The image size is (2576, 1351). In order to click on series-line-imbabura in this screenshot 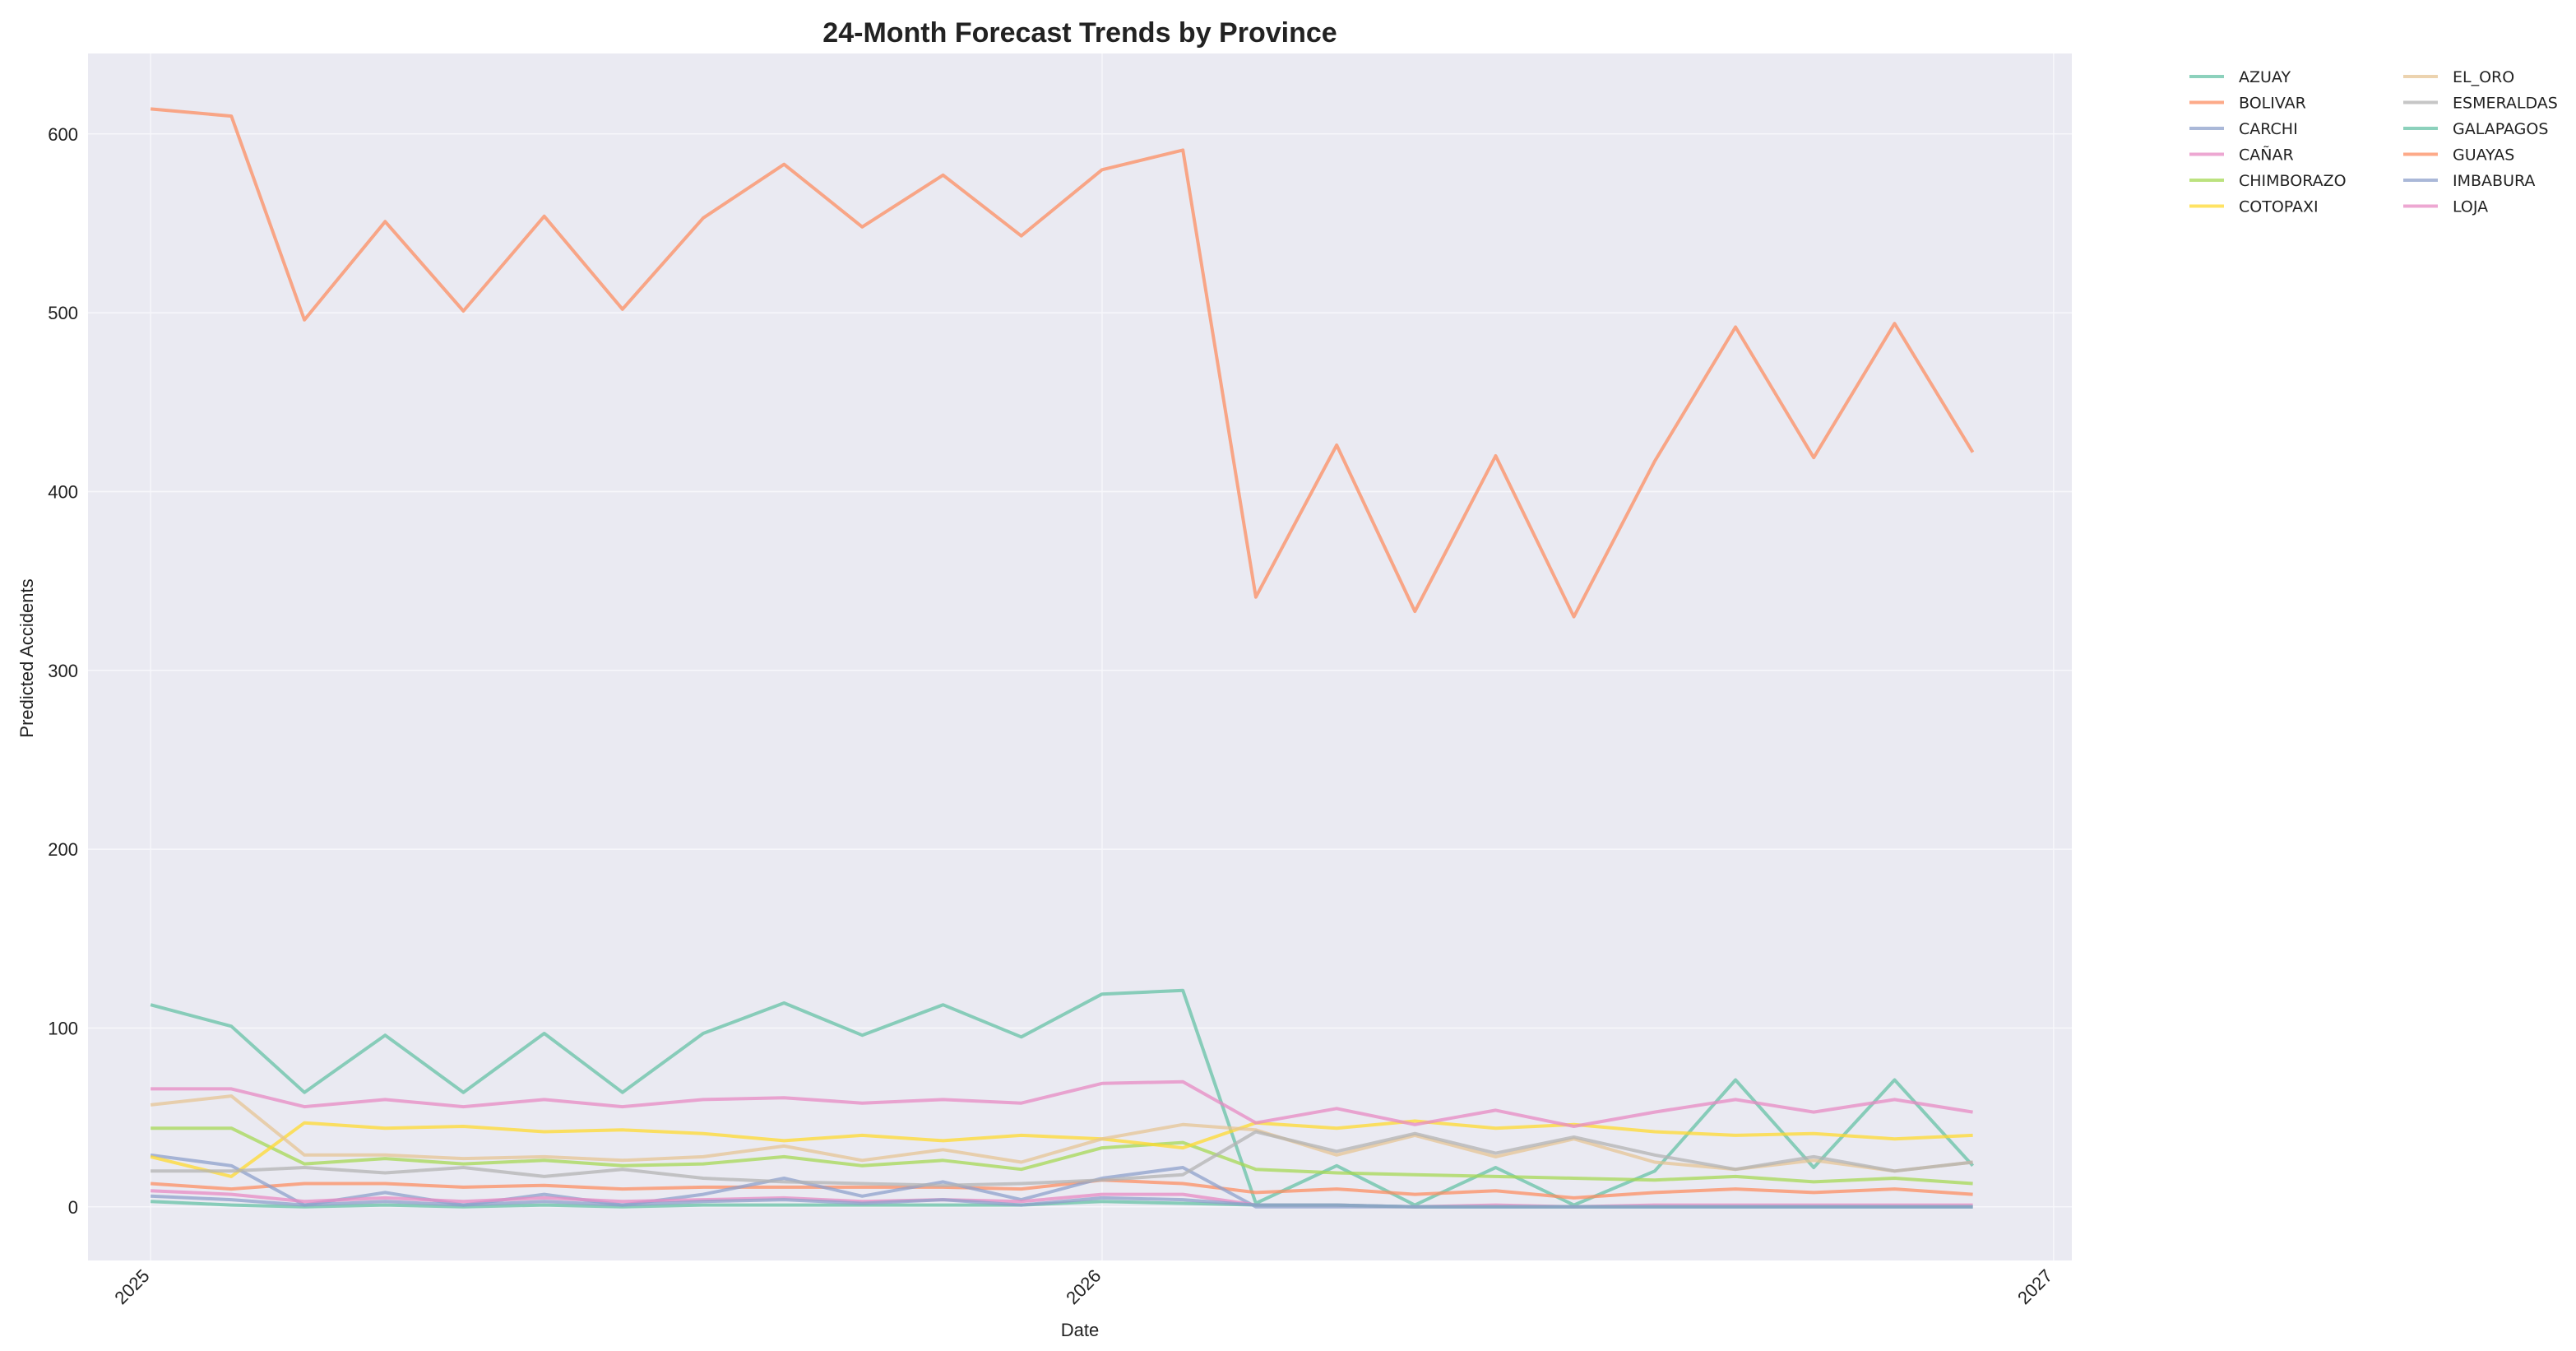, I will do `click(1062, 1201)`.